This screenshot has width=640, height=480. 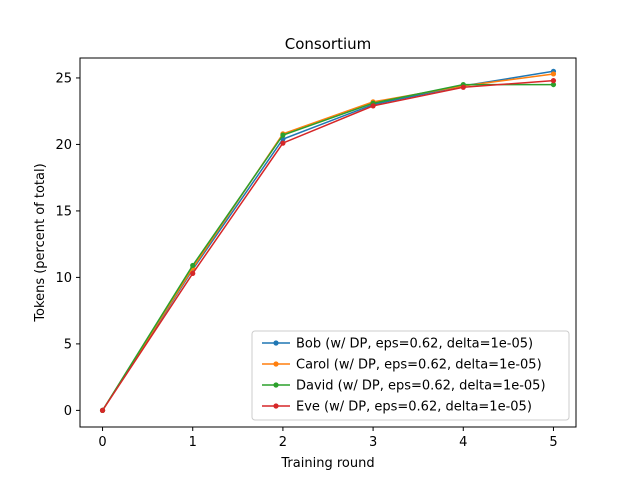 What do you see at coordinates (414, 407) in the screenshot?
I see `legend-entry-label: Eve (w/ DP, eps=0.62, delta=1e-05)` at bounding box center [414, 407].